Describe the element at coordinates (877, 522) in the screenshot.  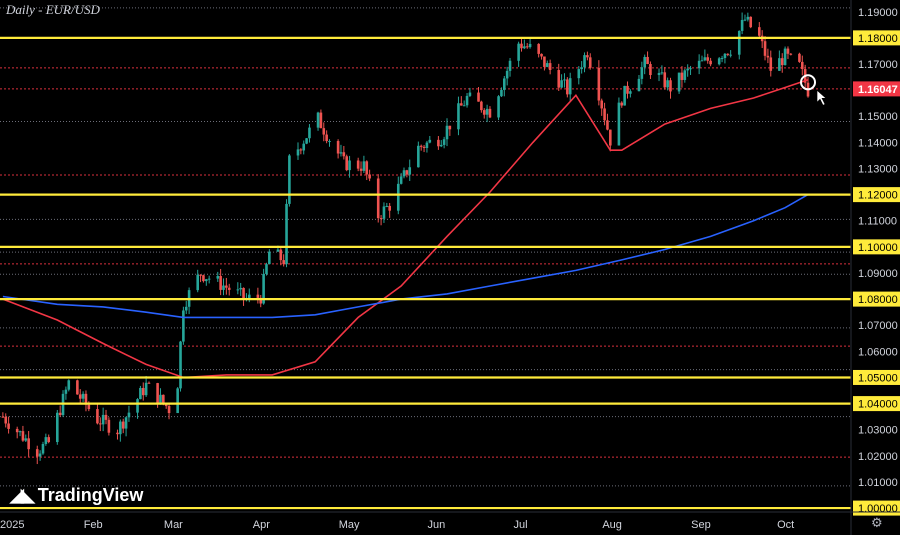
I see `gear-icon: ⚙` at that location.